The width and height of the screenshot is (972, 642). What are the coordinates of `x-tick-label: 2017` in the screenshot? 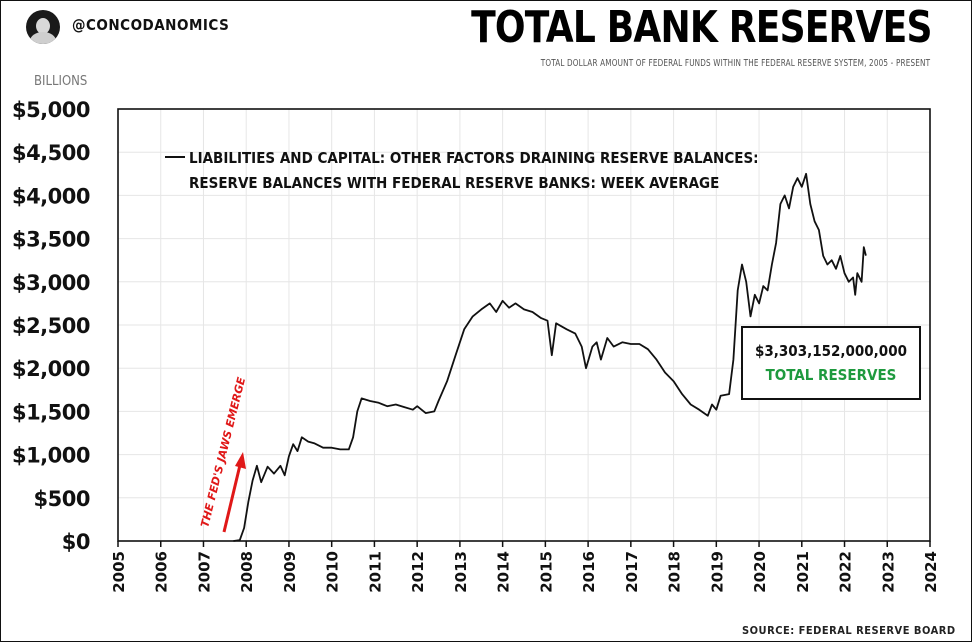 It's located at (632, 572).